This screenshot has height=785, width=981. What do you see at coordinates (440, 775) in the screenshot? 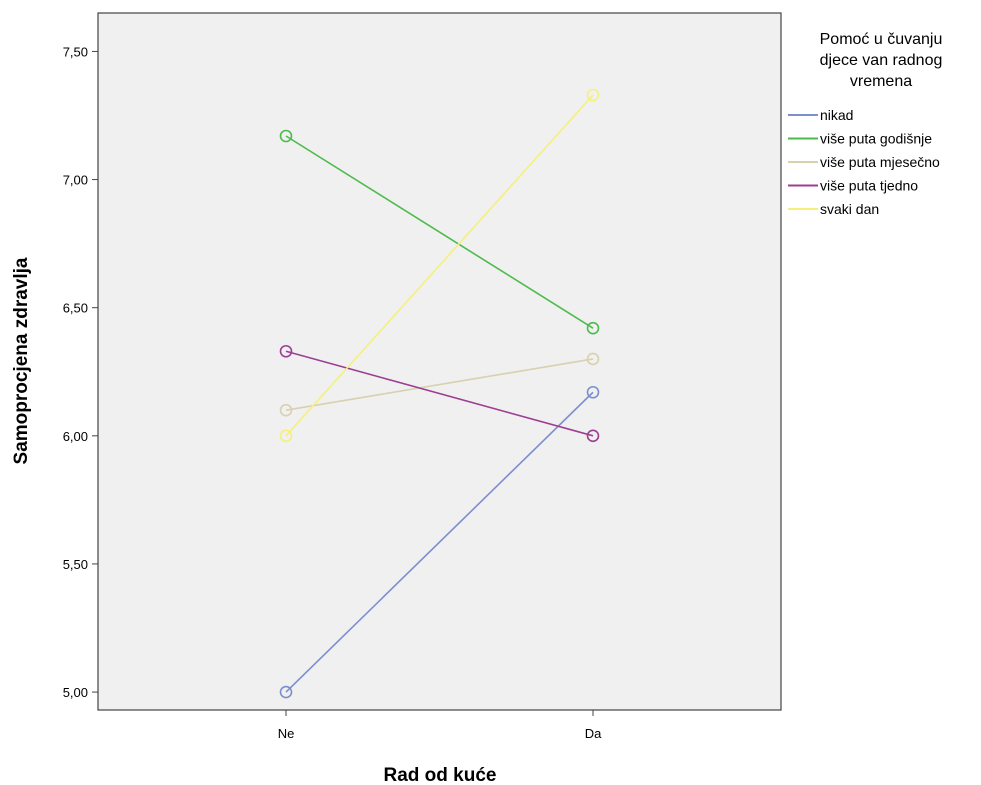
I see `x-axis-title: Rad od kuće` at bounding box center [440, 775].